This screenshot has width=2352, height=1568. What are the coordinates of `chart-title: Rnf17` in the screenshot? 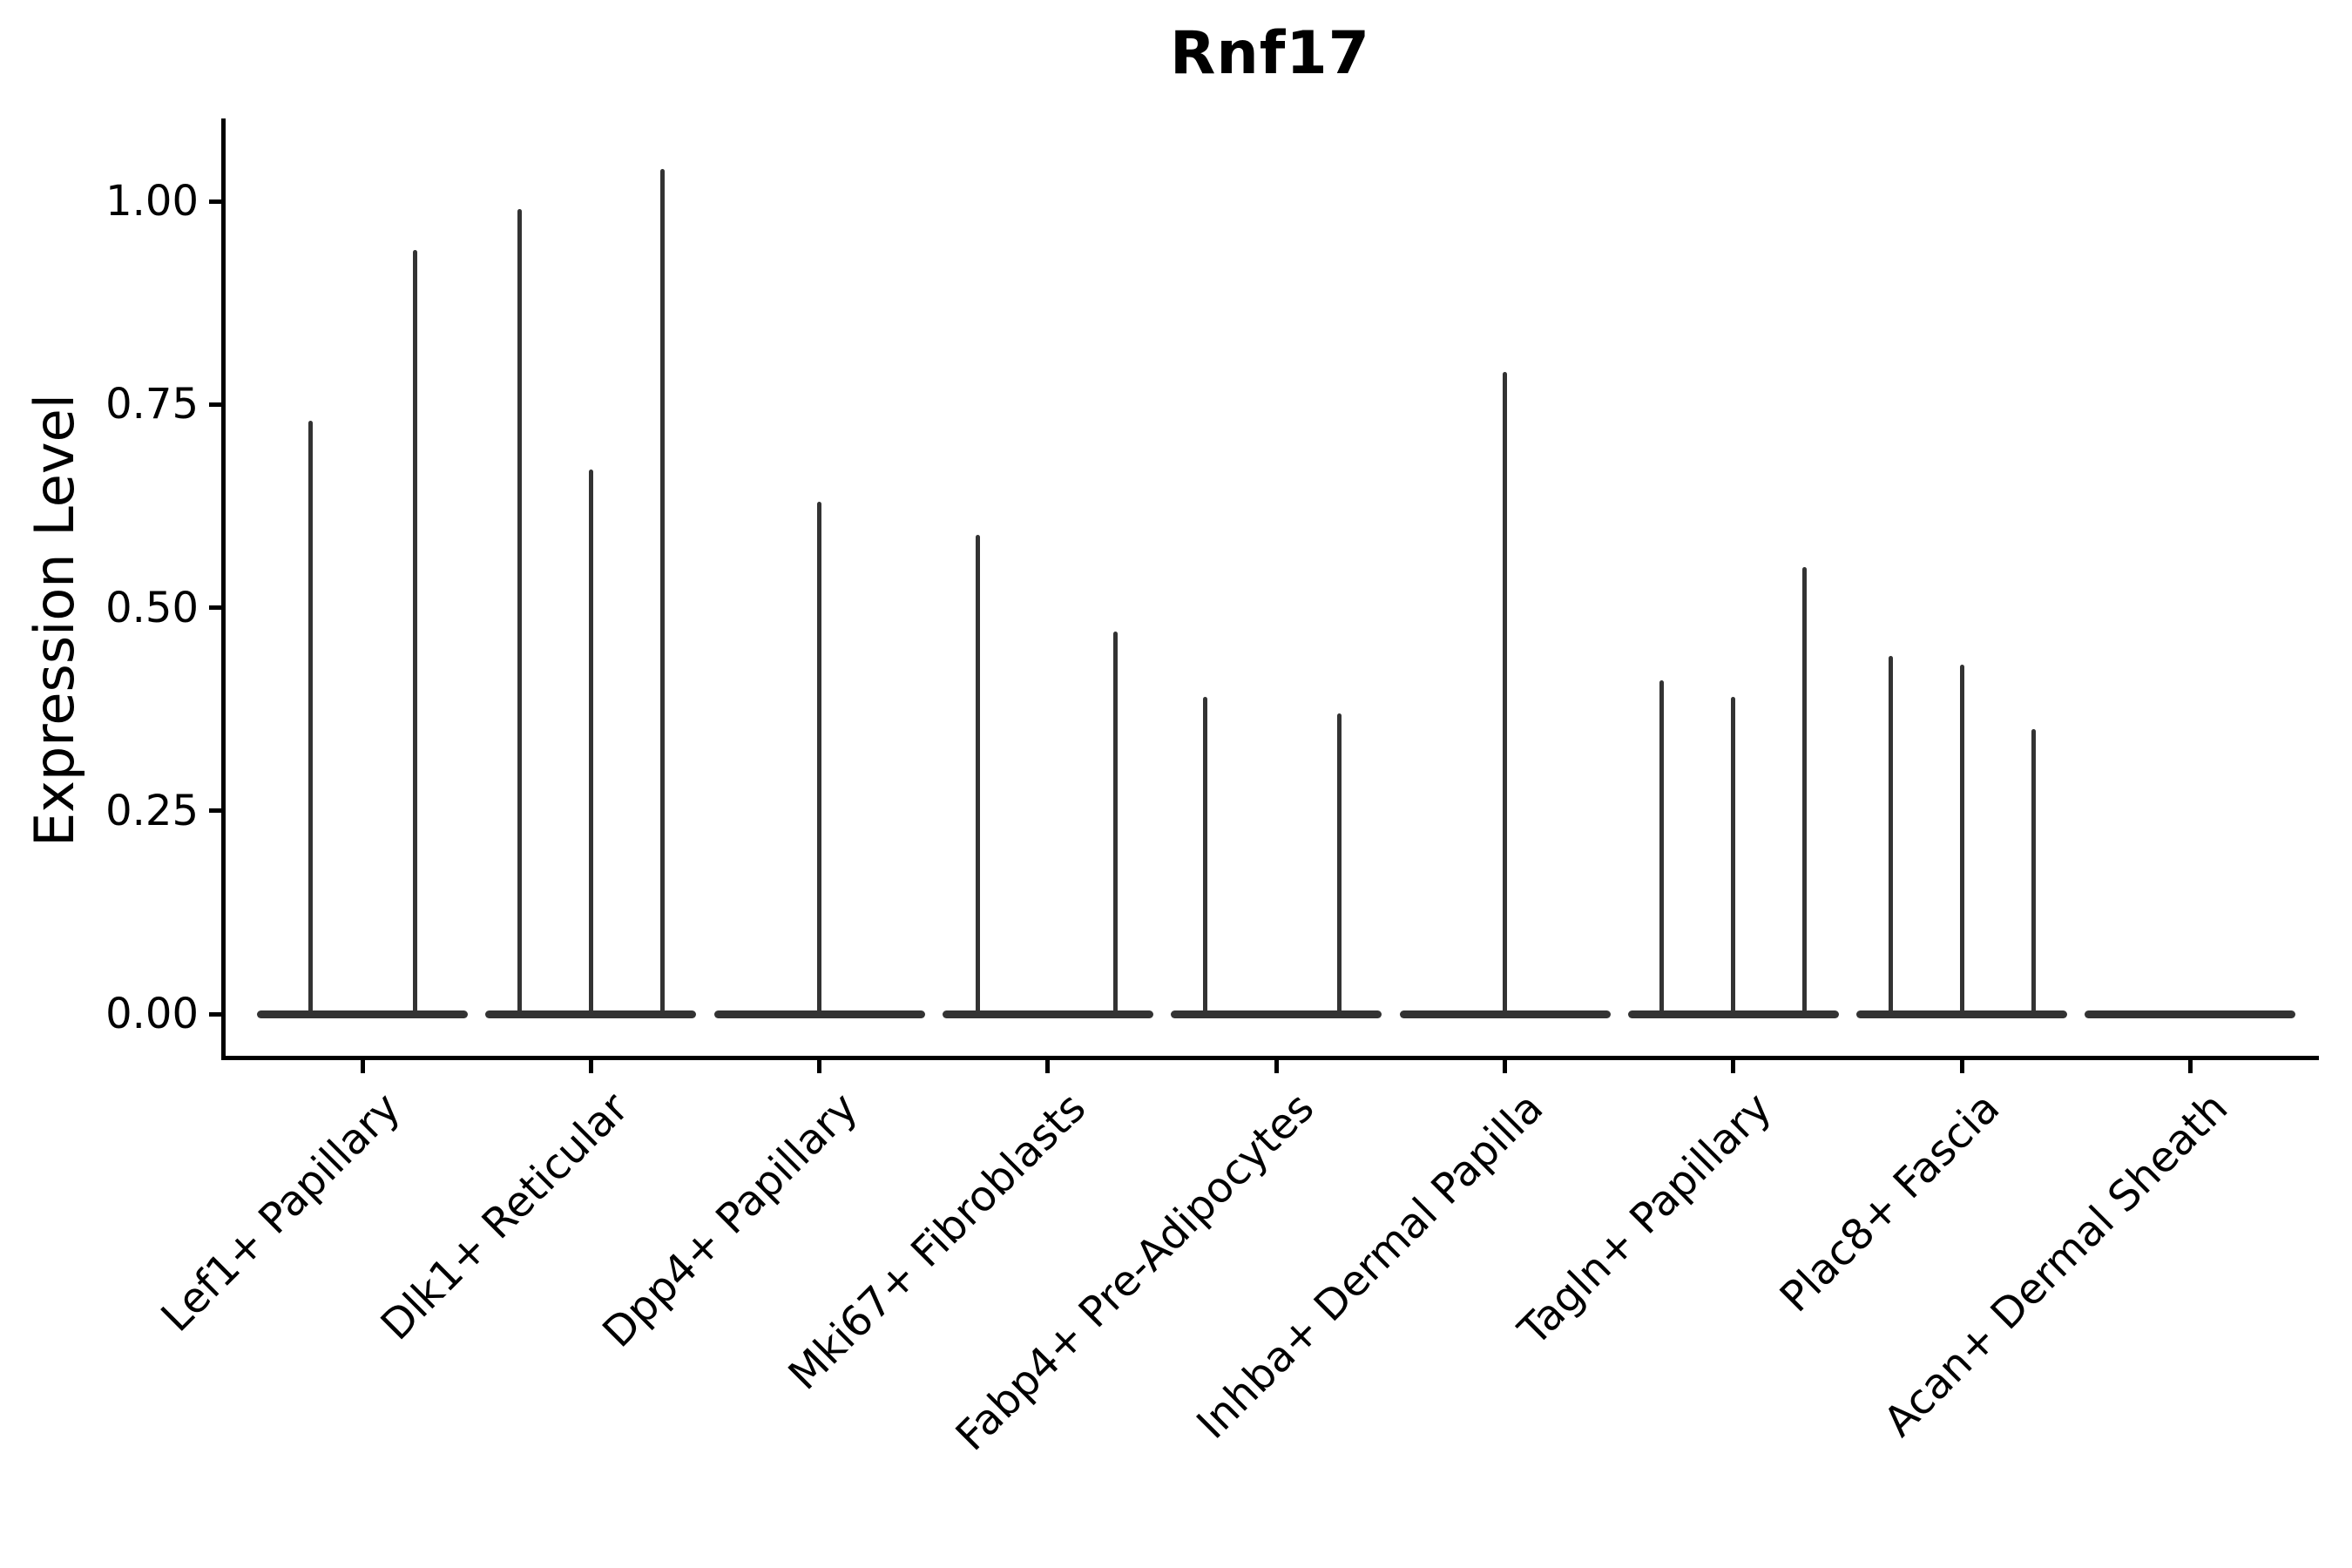 It's located at (1270, 53).